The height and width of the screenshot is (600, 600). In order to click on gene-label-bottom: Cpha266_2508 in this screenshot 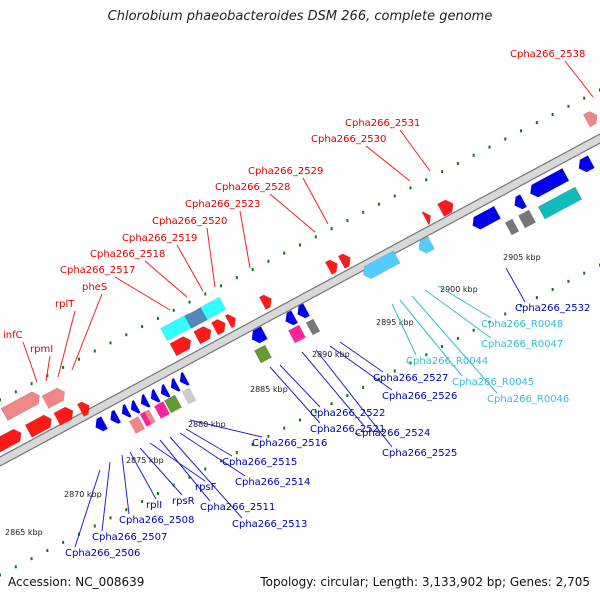, I will do `click(156, 520)`.